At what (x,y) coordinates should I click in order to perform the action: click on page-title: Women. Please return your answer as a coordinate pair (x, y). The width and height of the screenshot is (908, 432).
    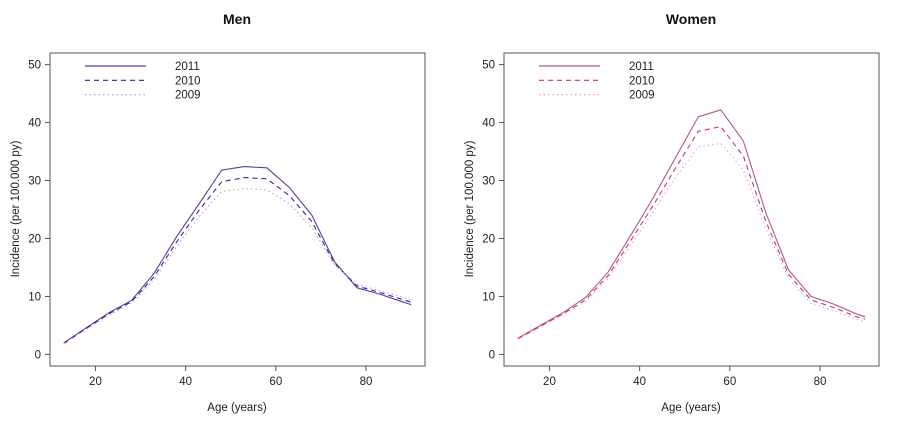
    Looking at the image, I should click on (691, 19).